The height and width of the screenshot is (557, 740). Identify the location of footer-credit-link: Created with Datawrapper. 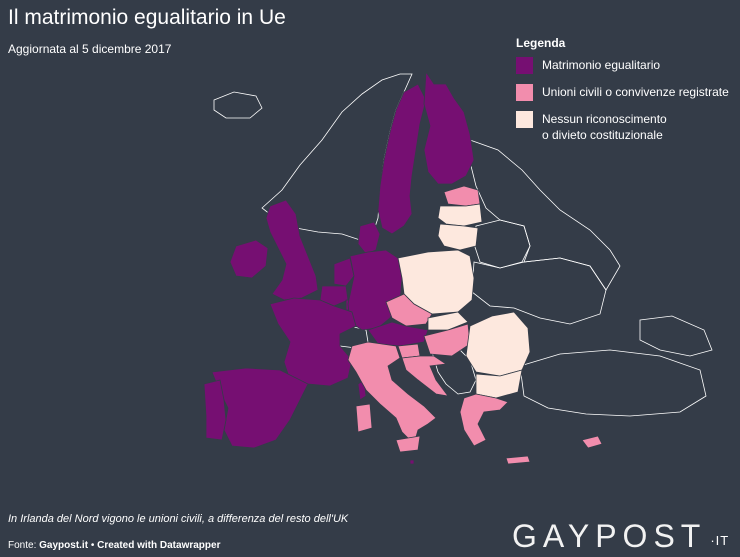
(159, 545).